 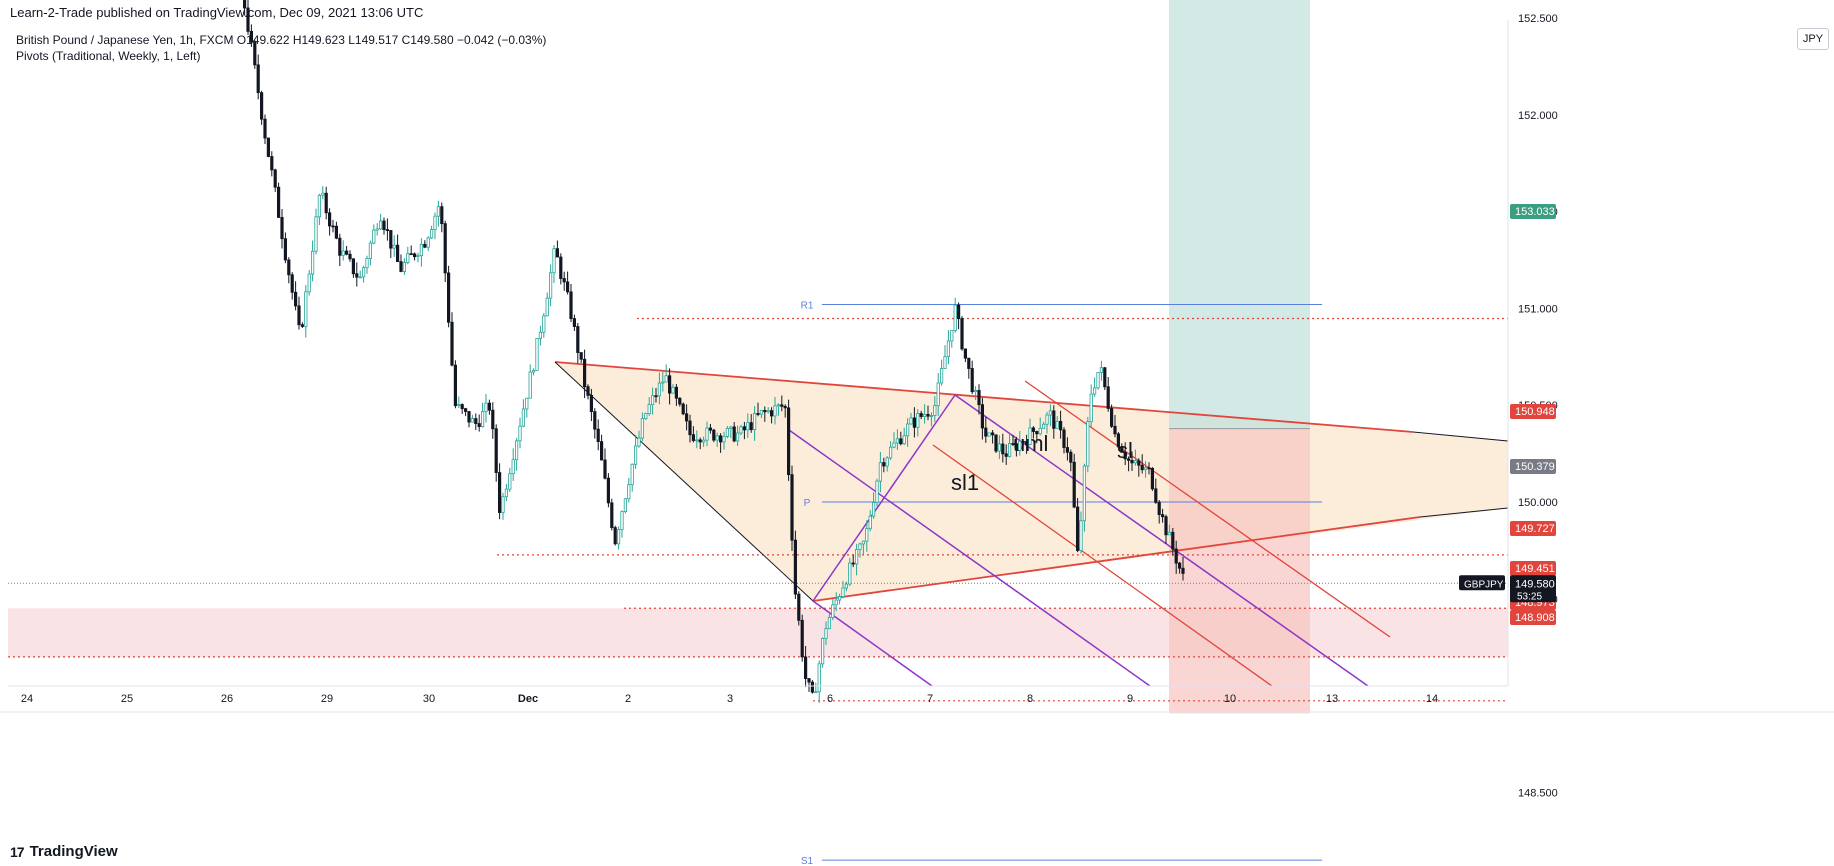 What do you see at coordinates (1538, 503) in the screenshot?
I see `y-tick-label: 150.000` at bounding box center [1538, 503].